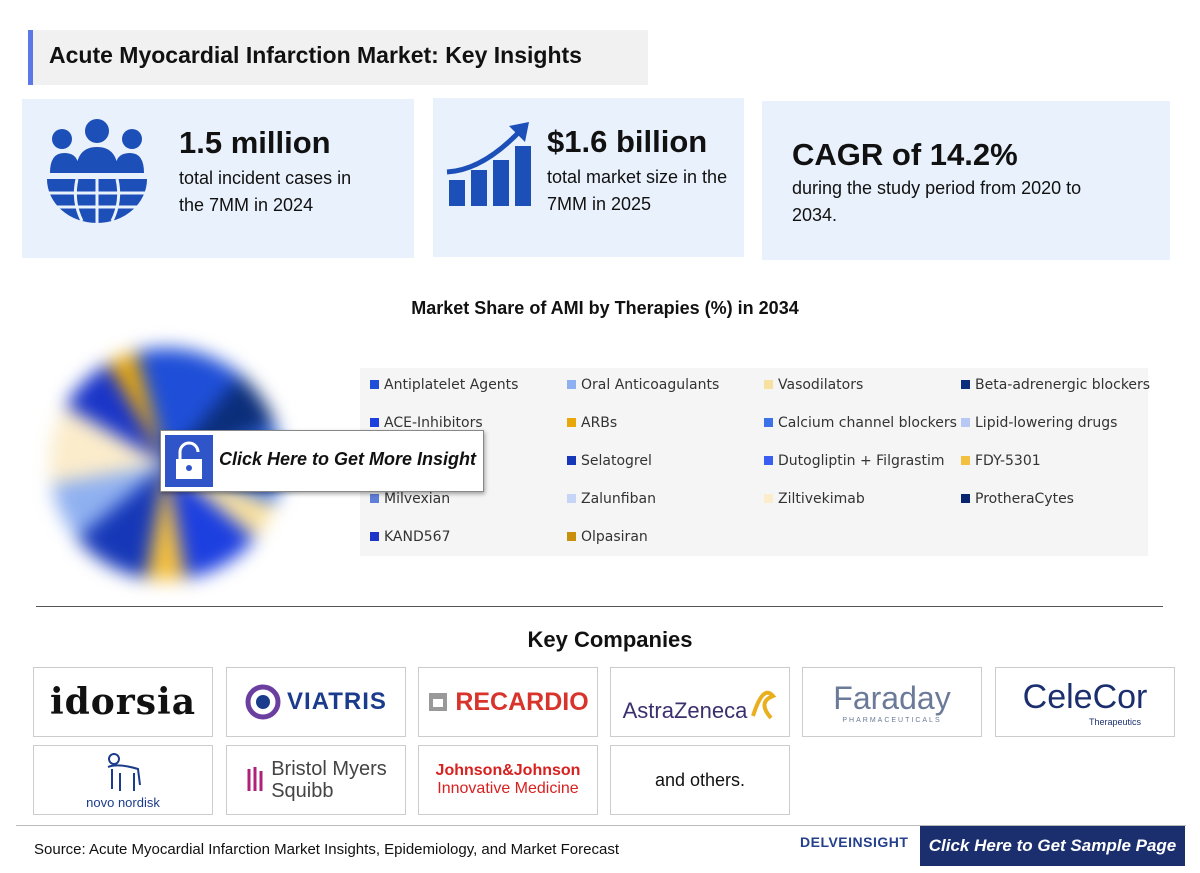 The image size is (1200, 873). I want to click on legend-label: Antiplatelet Agents, so click(451, 385).